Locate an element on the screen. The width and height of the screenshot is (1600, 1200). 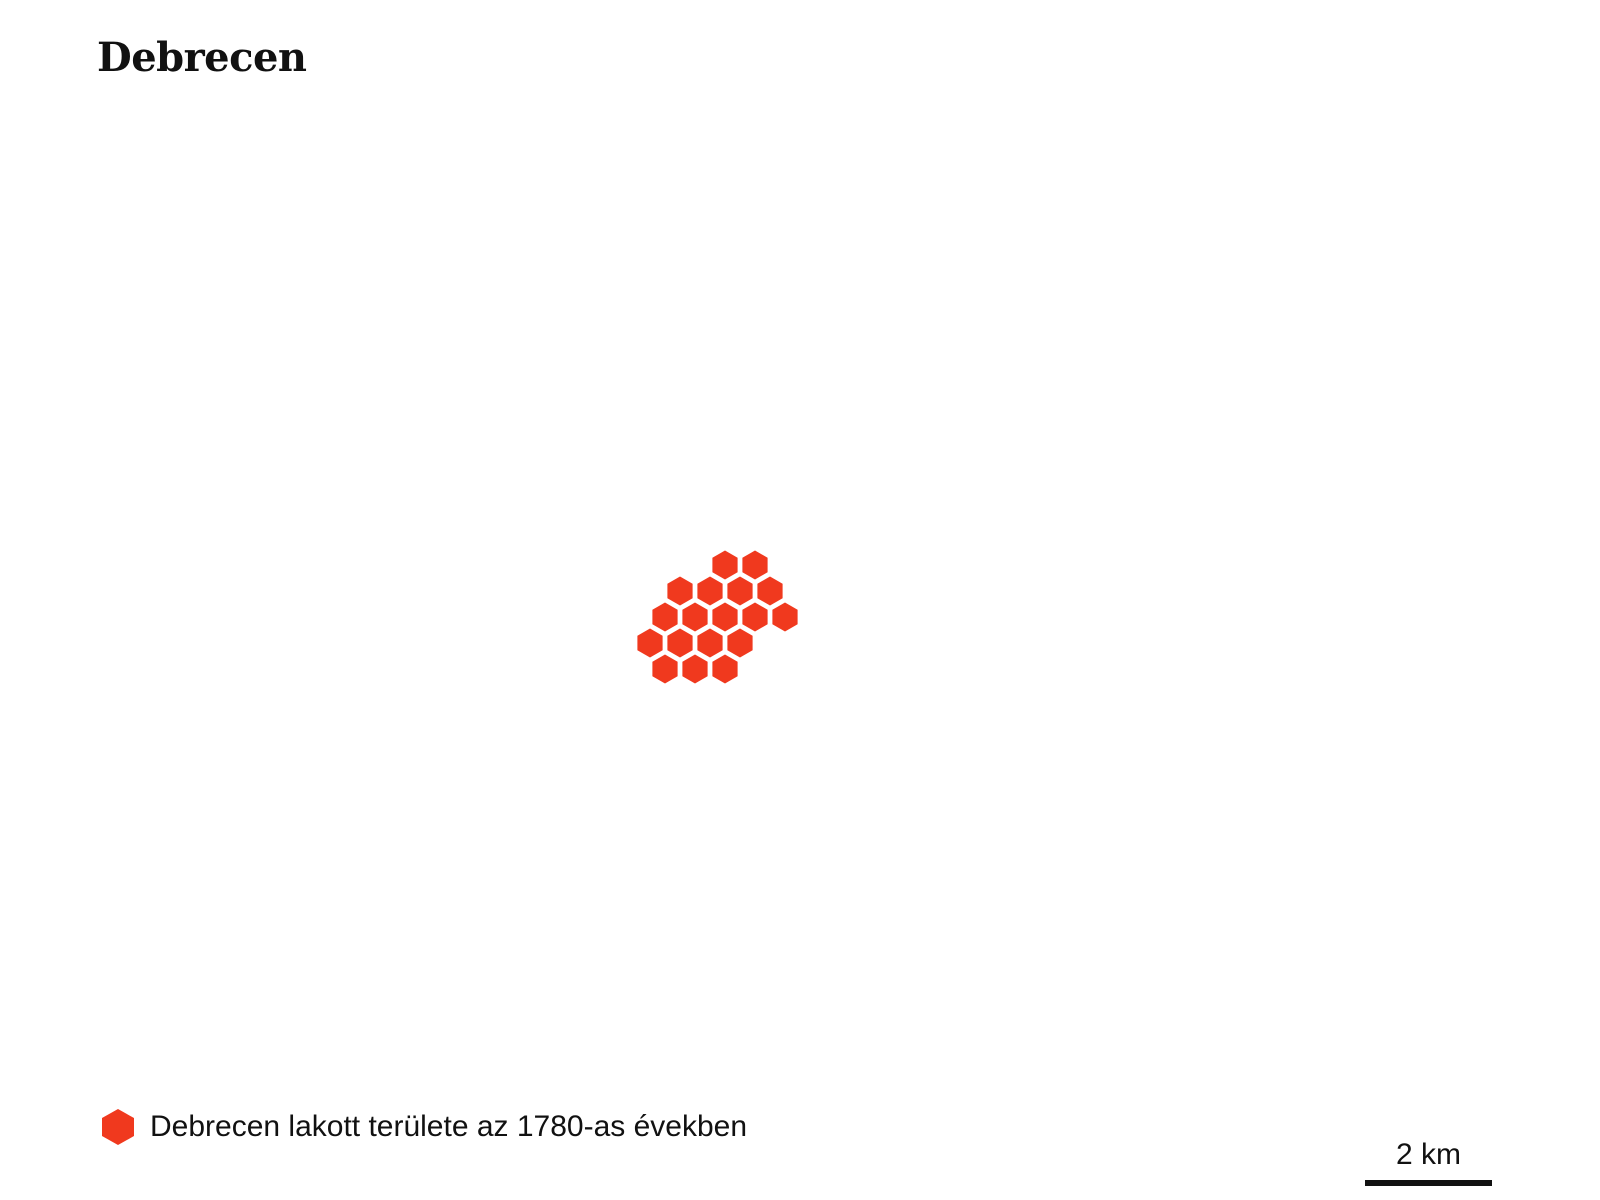
scale-line is located at coordinates (1428, 1183).